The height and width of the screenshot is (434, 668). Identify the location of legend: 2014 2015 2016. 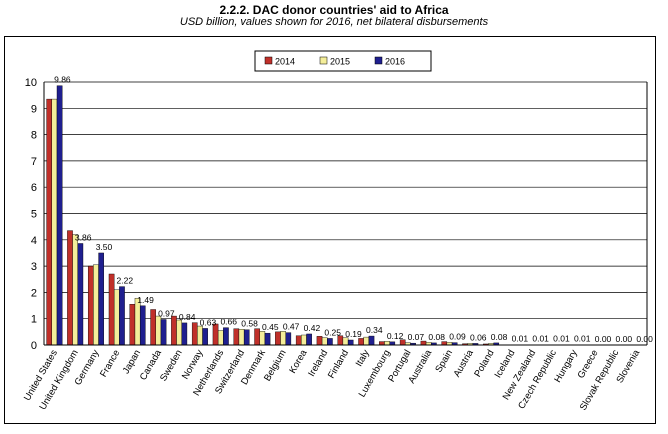
(343, 61).